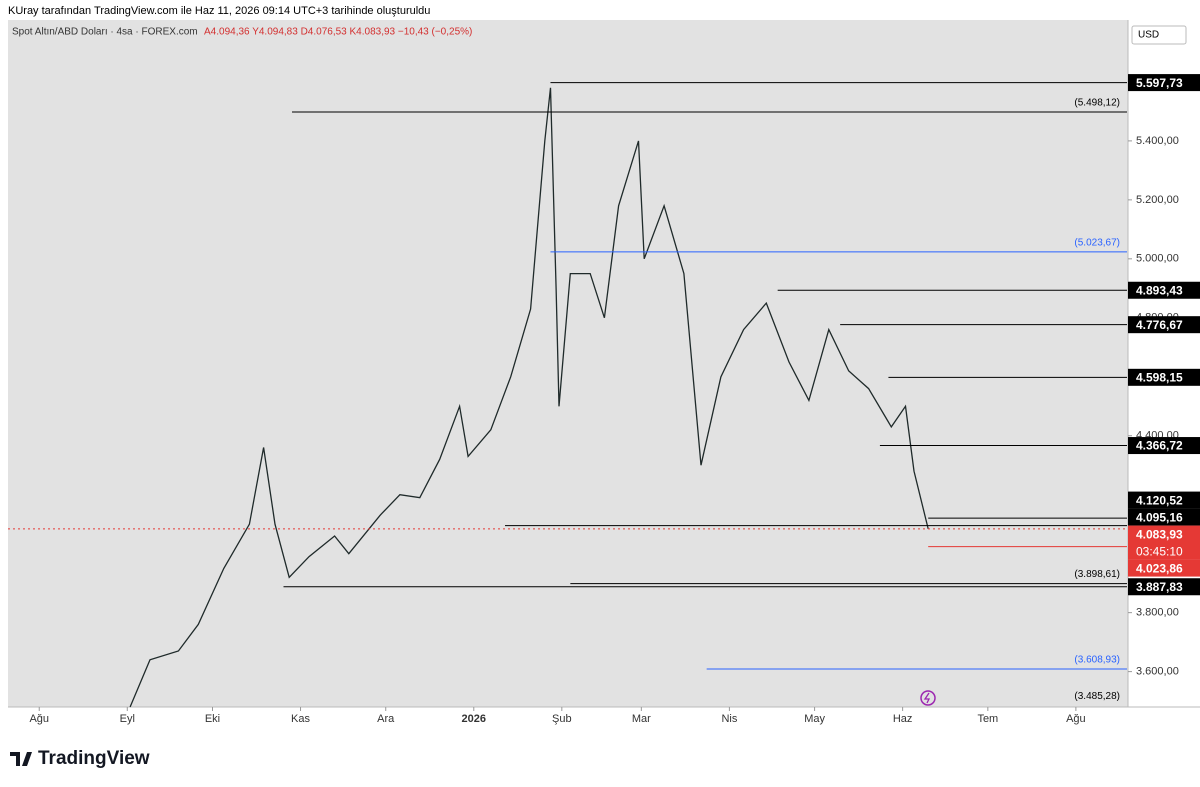 The image size is (1200, 787). Describe the element at coordinates (1159, 587) in the screenshot. I see `price-label: 3.887,83` at that location.